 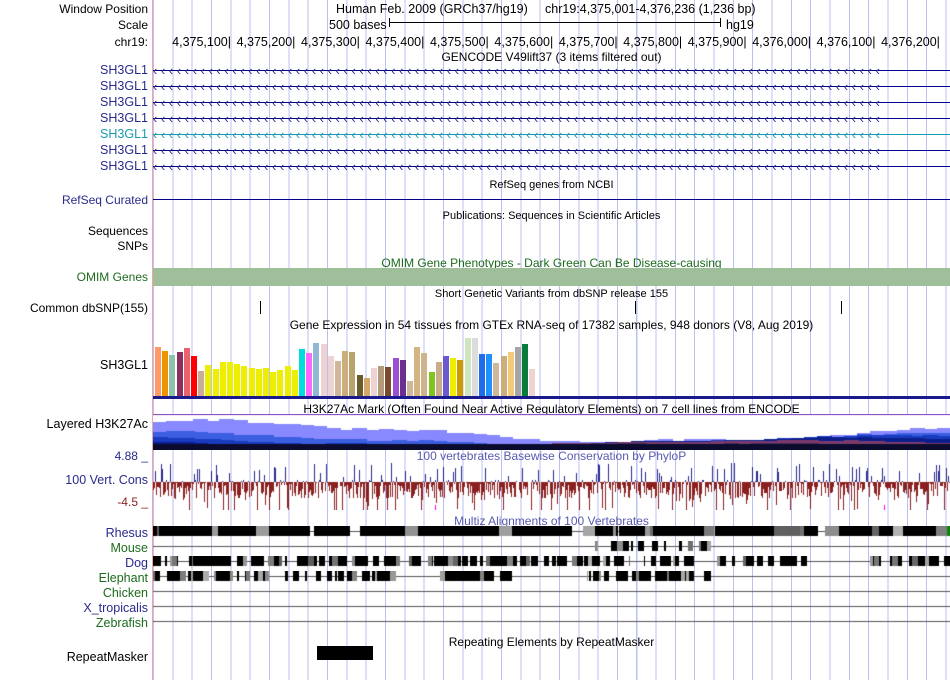 What do you see at coordinates (104, 200) in the screenshot?
I see `refseq-label: RefSeq Curated` at bounding box center [104, 200].